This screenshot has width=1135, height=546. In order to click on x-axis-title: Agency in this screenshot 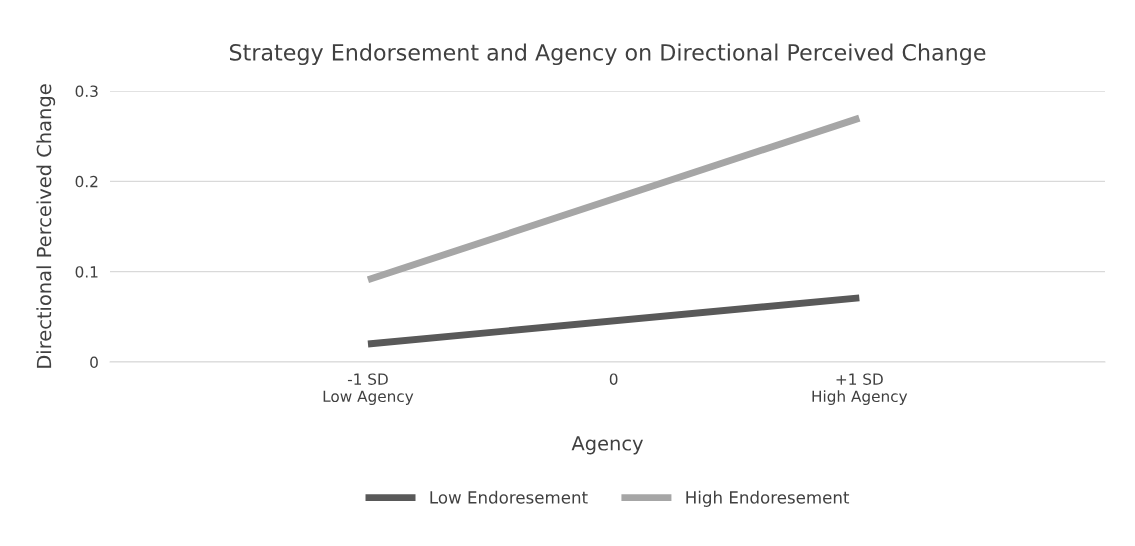, I will do `click(607, 445)`.